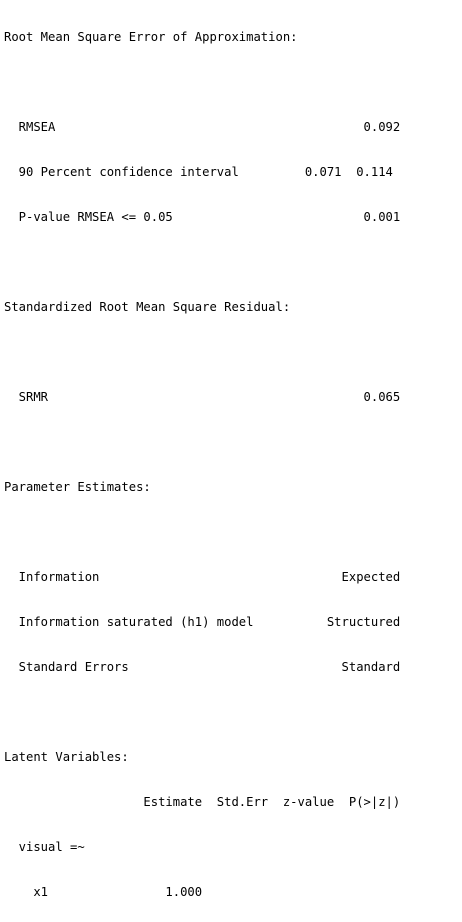 This screenshot has width=462, height=922. I want to click on section-heading-srmr: Standardized Root Mean Square Residual:, so click(147, 307).